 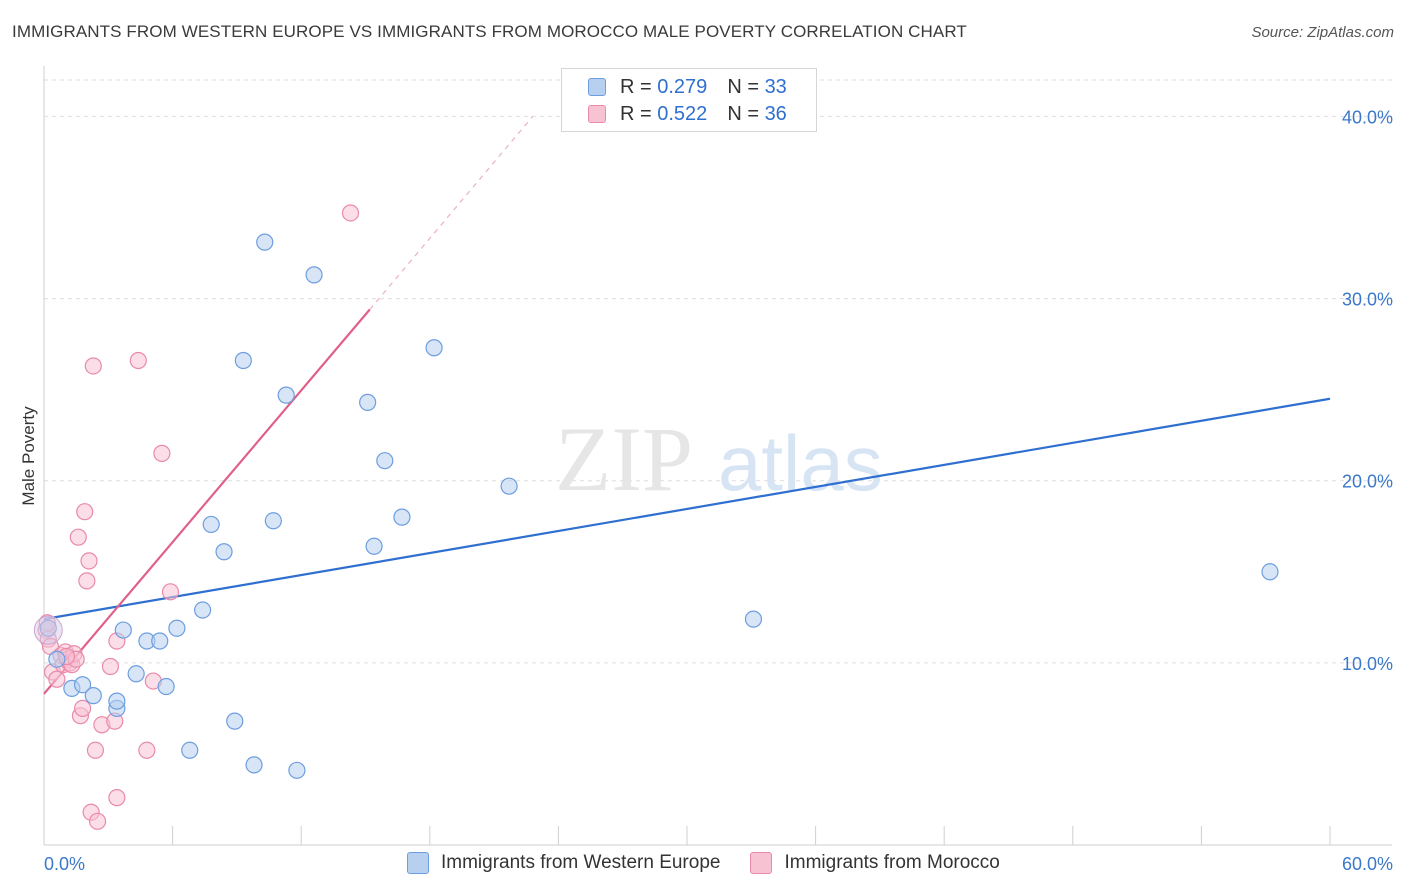 What do you see at coordinates (48, 630) in the screenshot?
I see `point-cluster` at bounding box center [48, 630].